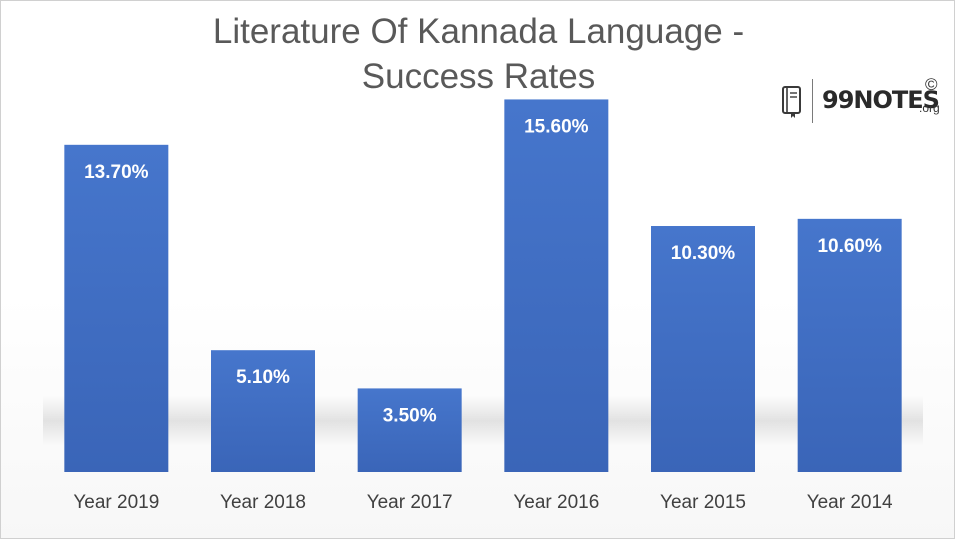 The height and width of the screenshot is (539, 955). What do you see at coordinates (849, 246) in the screenshot?
I see `data-label: 10.60%` at bounding box center [849, 246].